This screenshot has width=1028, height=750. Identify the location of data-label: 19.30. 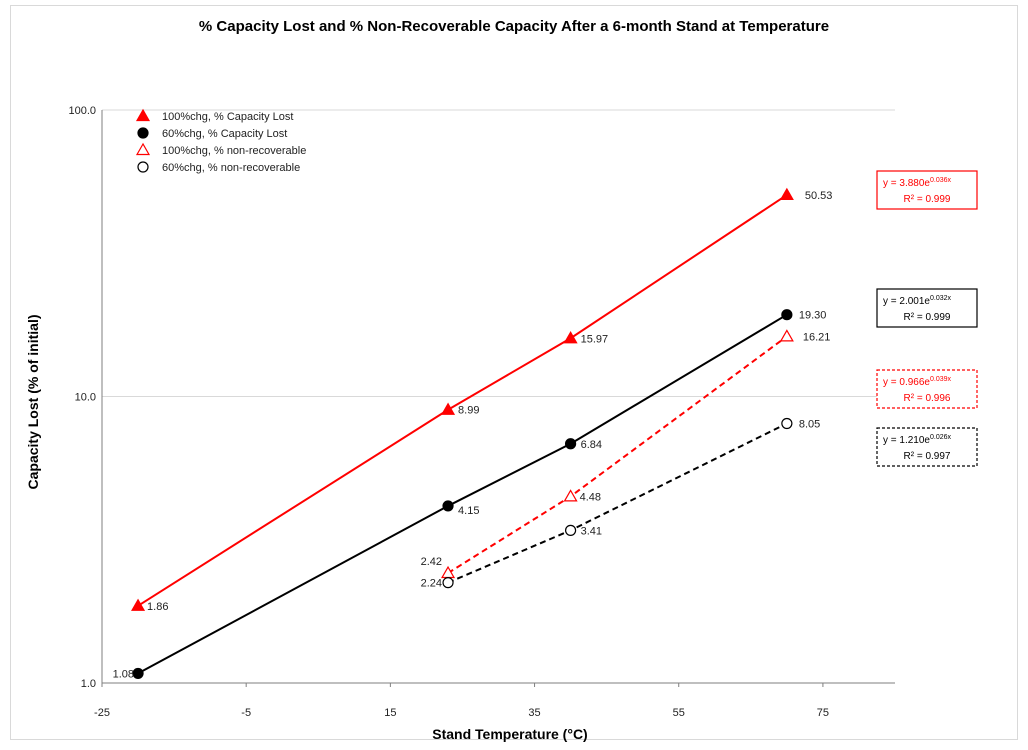
(813, 316).